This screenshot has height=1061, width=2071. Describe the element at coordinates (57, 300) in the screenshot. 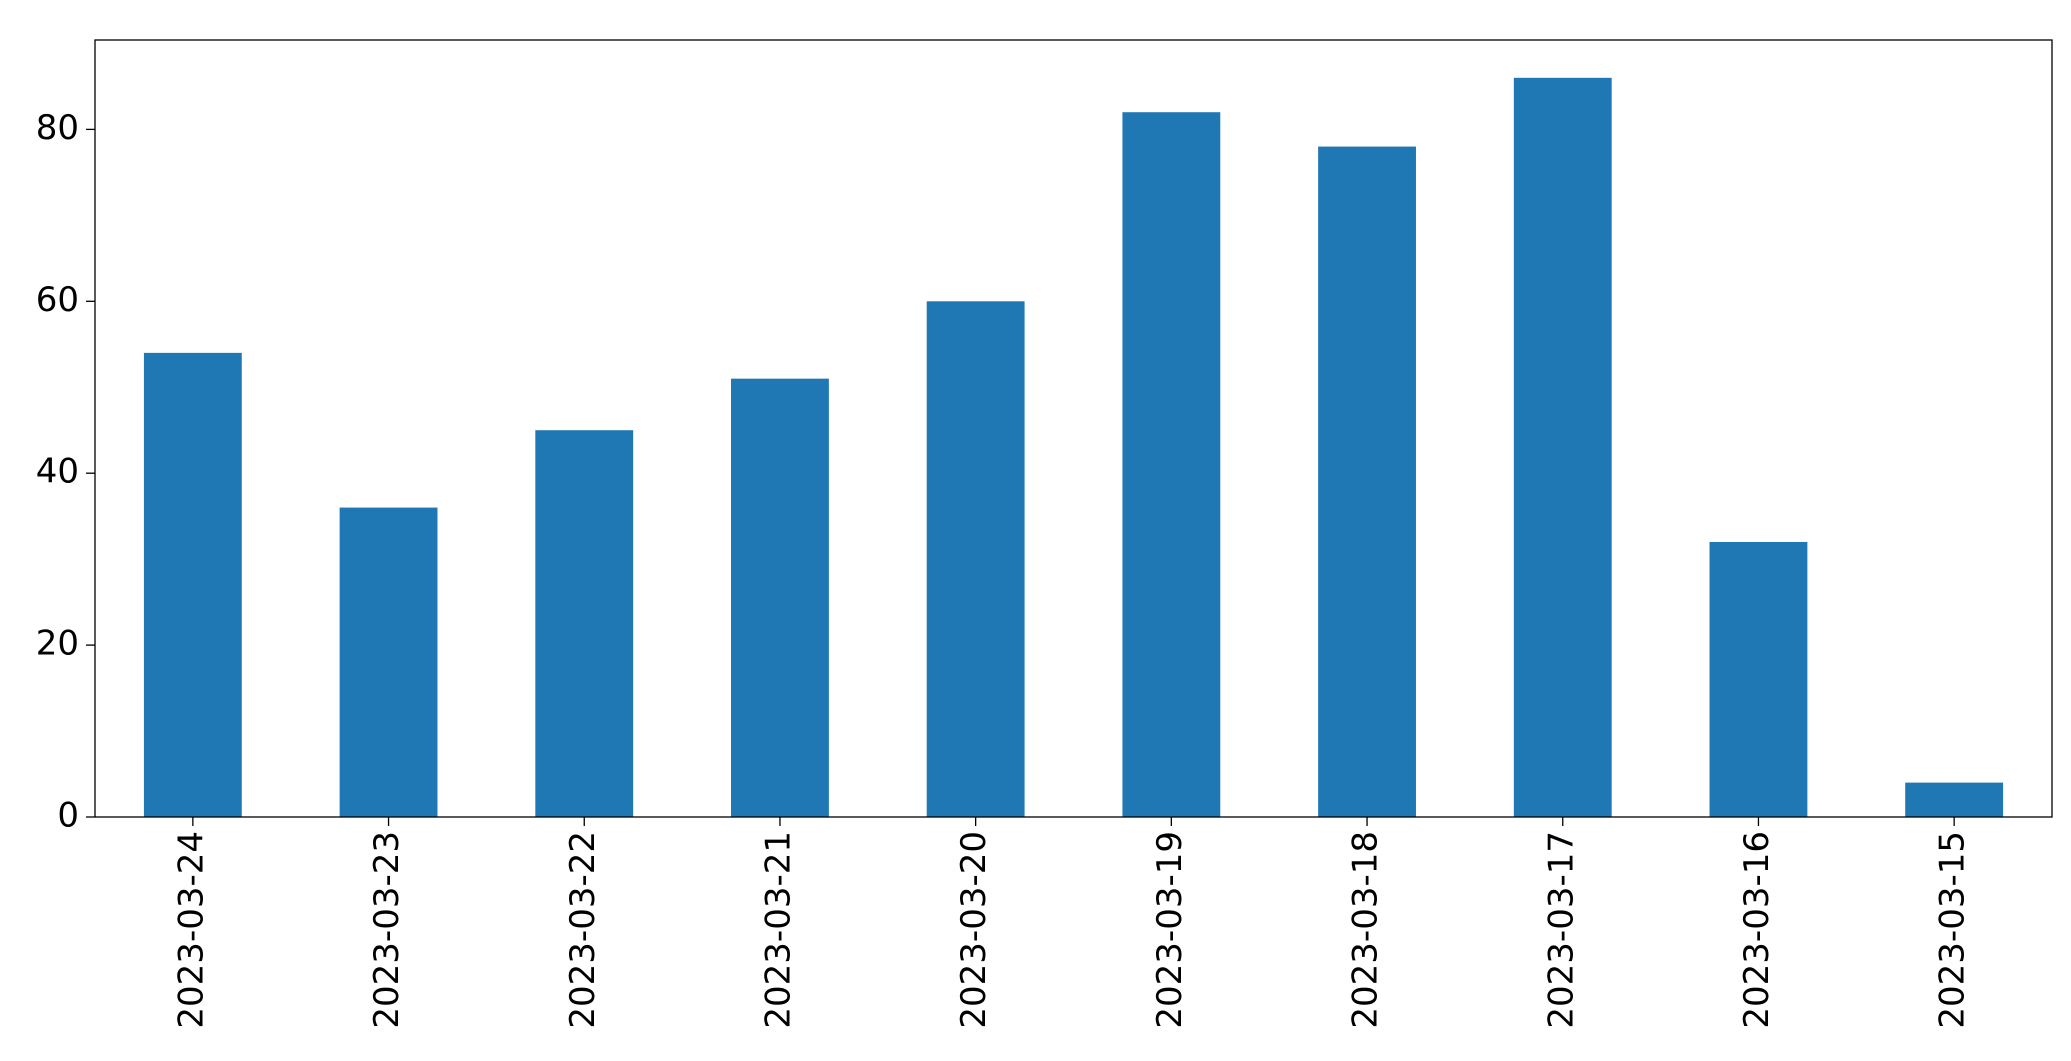

I see `y-tick-label: 60` at that location.